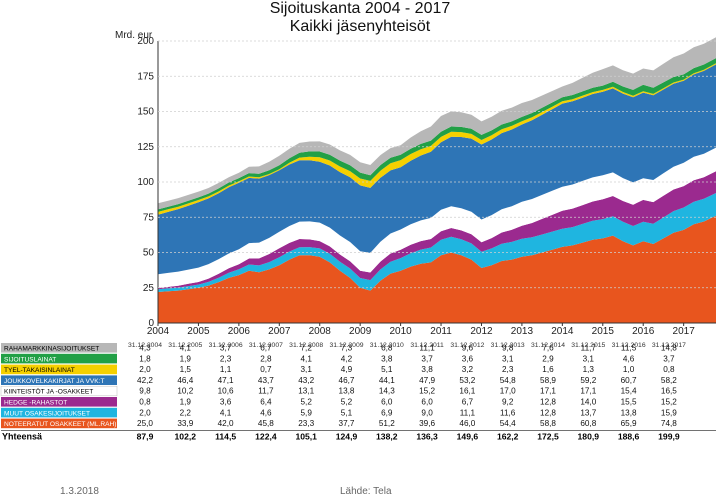 This screenshot has width=720, height=502. Describe the element at coordinates (307, 348) in the screenshot. I see `table-cell-value: 7,2` at that location.